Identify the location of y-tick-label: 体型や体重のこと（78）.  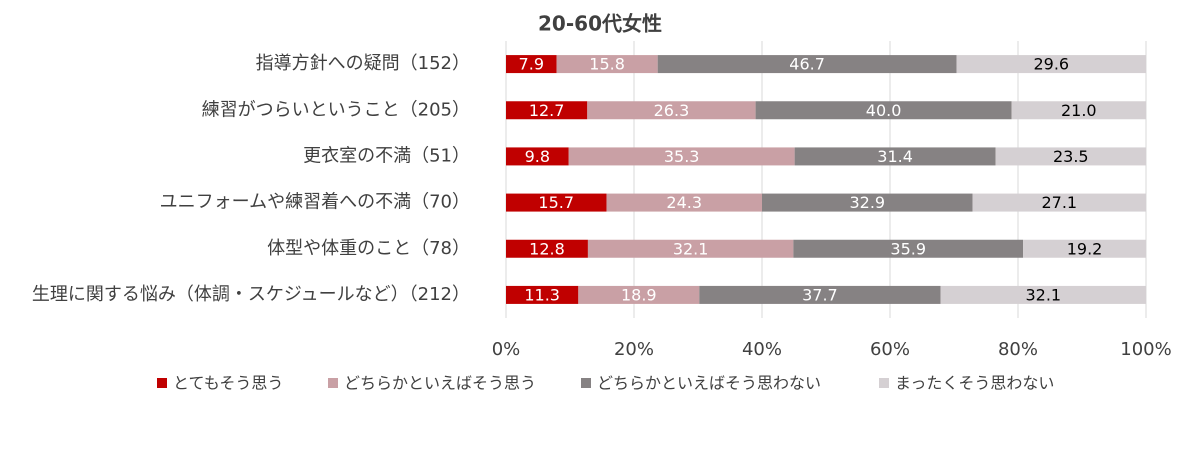
(368, 248).